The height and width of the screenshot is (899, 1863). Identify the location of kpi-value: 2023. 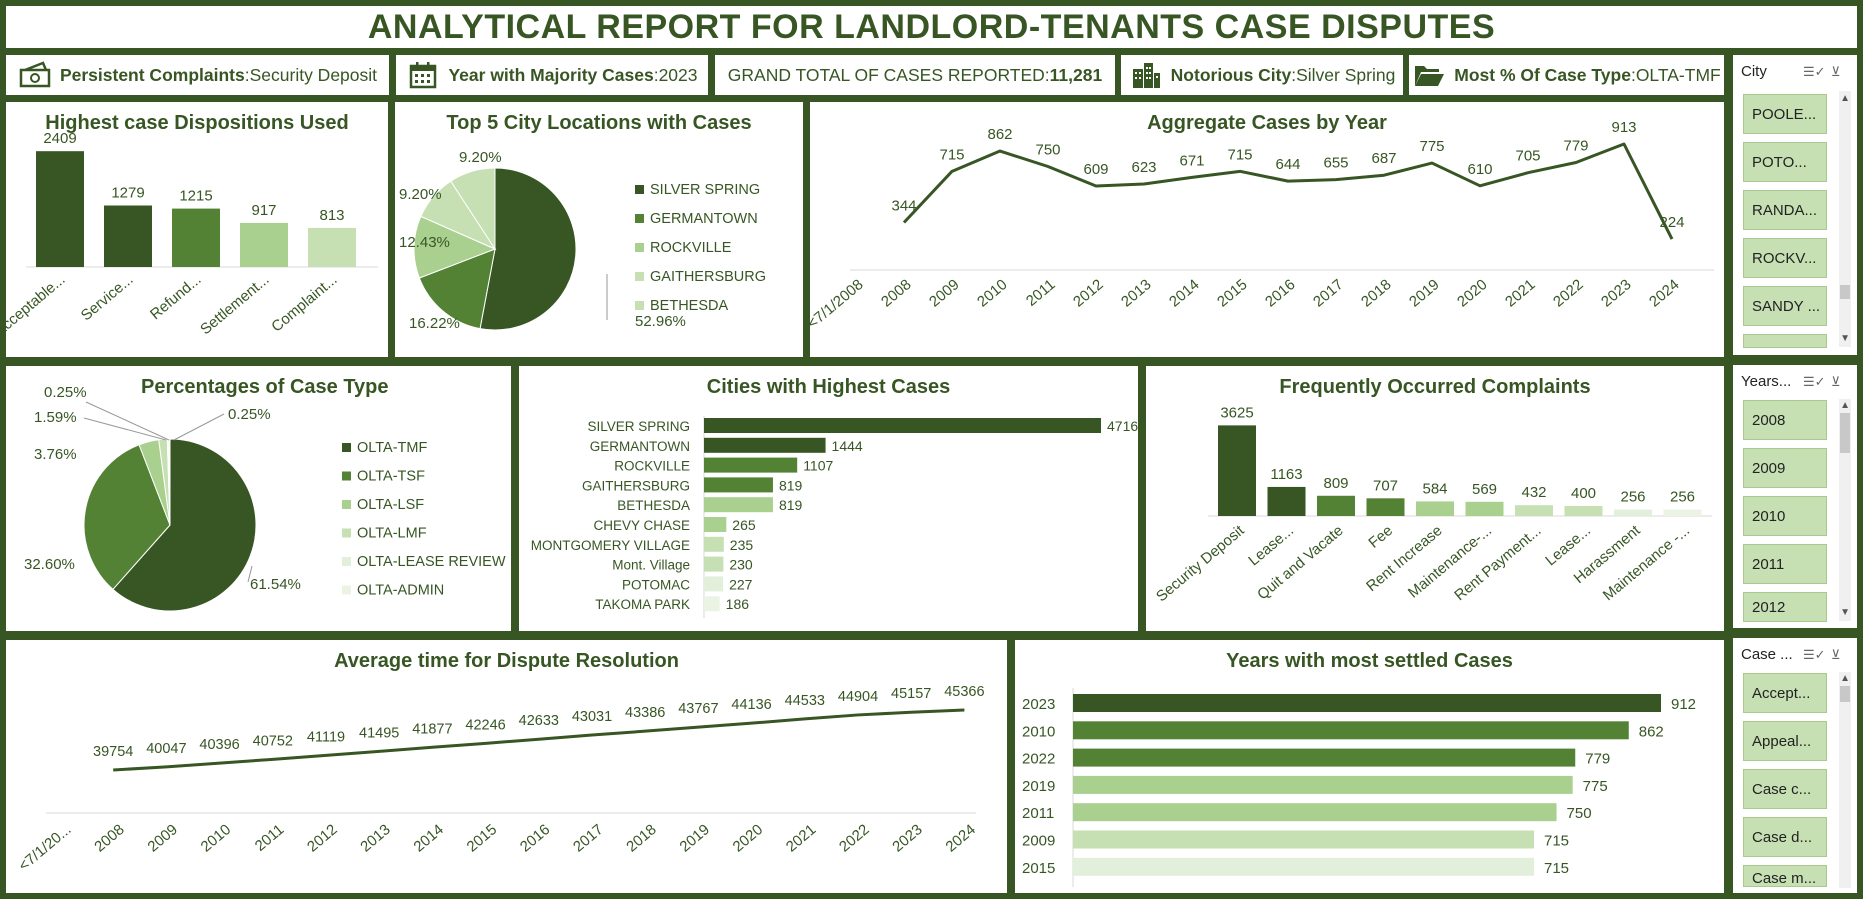
(678, 74).